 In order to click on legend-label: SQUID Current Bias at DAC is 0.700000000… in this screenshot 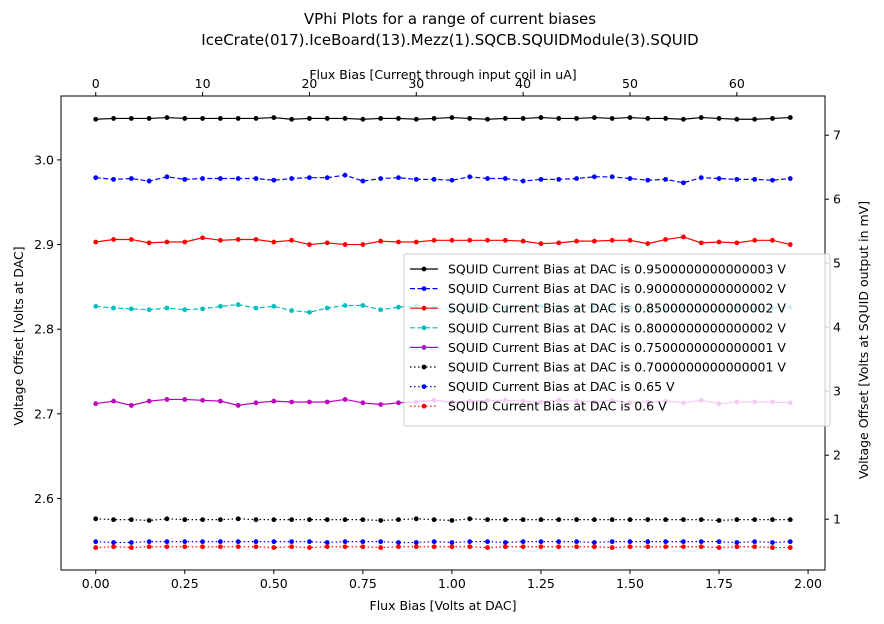, I will do `click(617, 367)`.